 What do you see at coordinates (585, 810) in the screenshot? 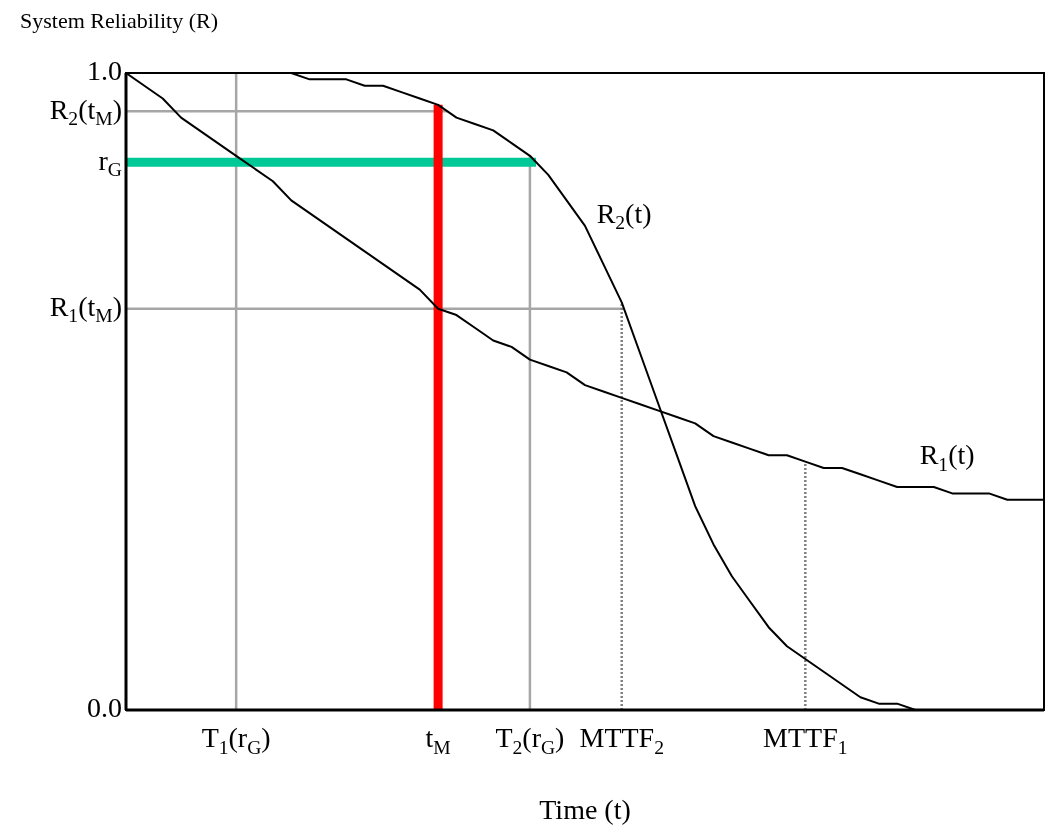
I see `x-axis-title: Time (t)` at bounding box center [585, 810].